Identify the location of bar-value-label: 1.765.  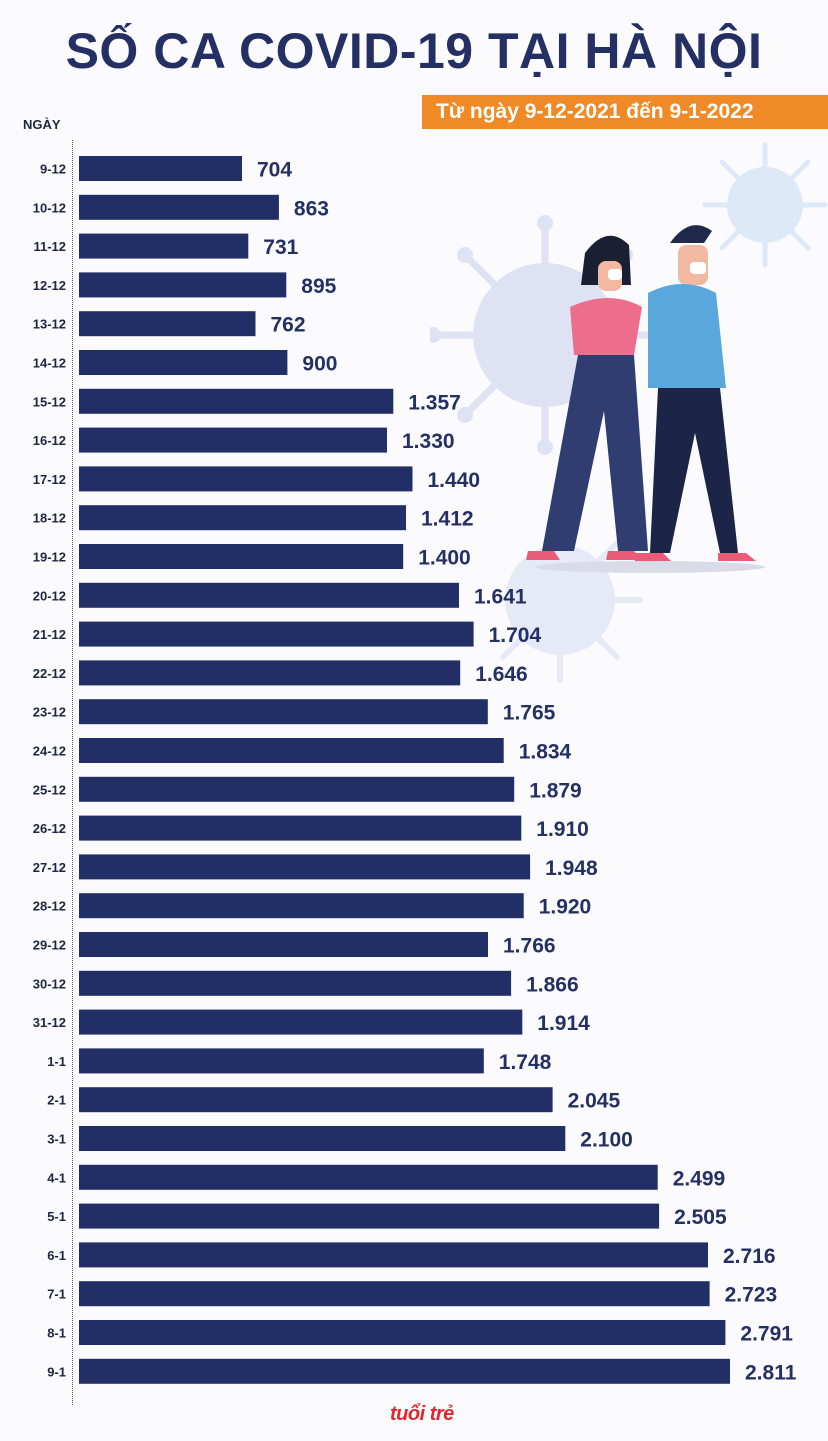
(529, 713).